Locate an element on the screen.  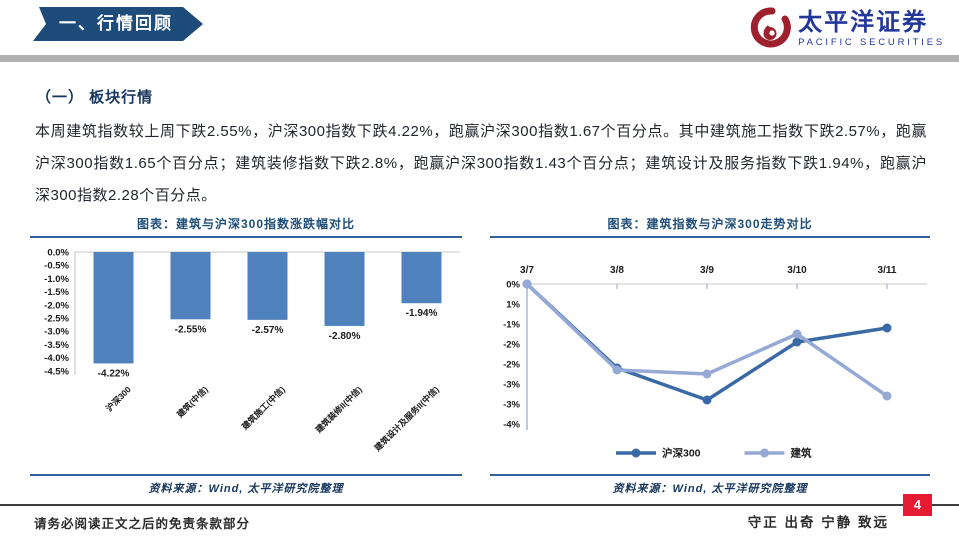
svg-text: 建筑施工(中信) is located at coordinates (263, 408).